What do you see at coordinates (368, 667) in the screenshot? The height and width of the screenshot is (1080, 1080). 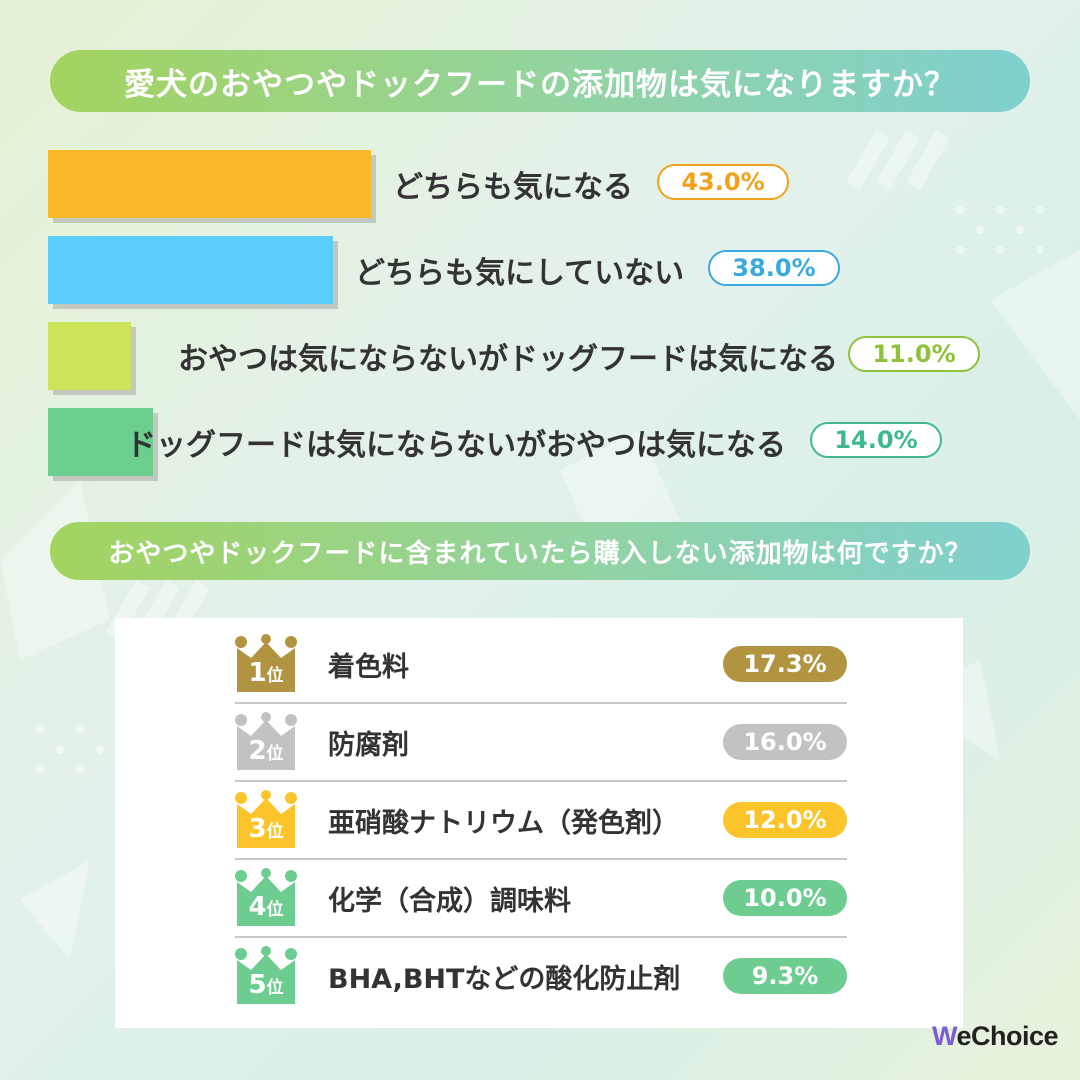 I see `rank-label: 着色料` at bounding box center [368, 667].